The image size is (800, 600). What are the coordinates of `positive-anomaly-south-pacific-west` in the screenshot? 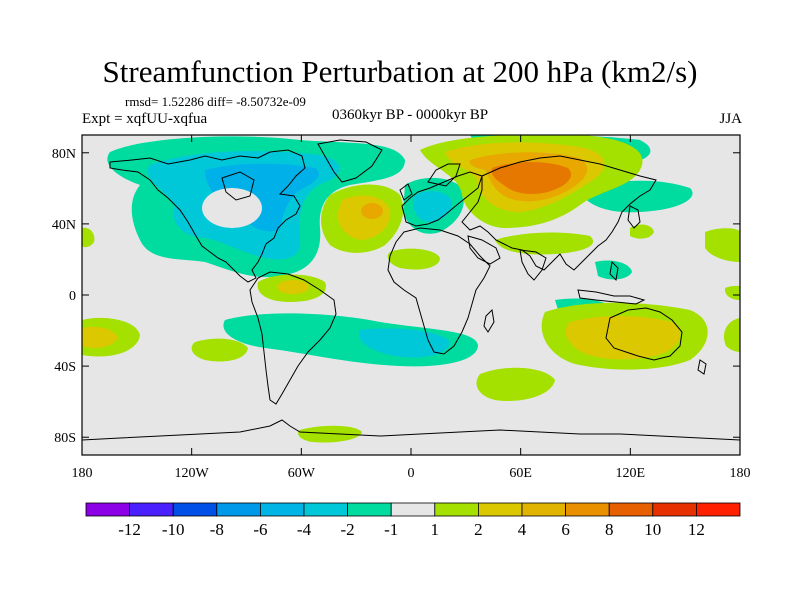 It's located at (219, 350).